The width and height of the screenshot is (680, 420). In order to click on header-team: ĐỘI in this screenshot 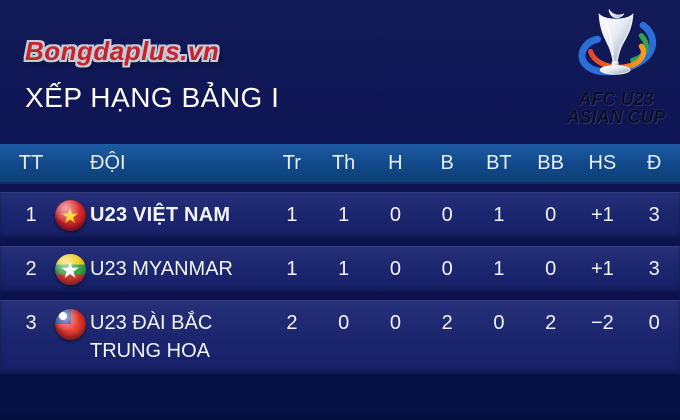, I will do `click(108, 162)`.